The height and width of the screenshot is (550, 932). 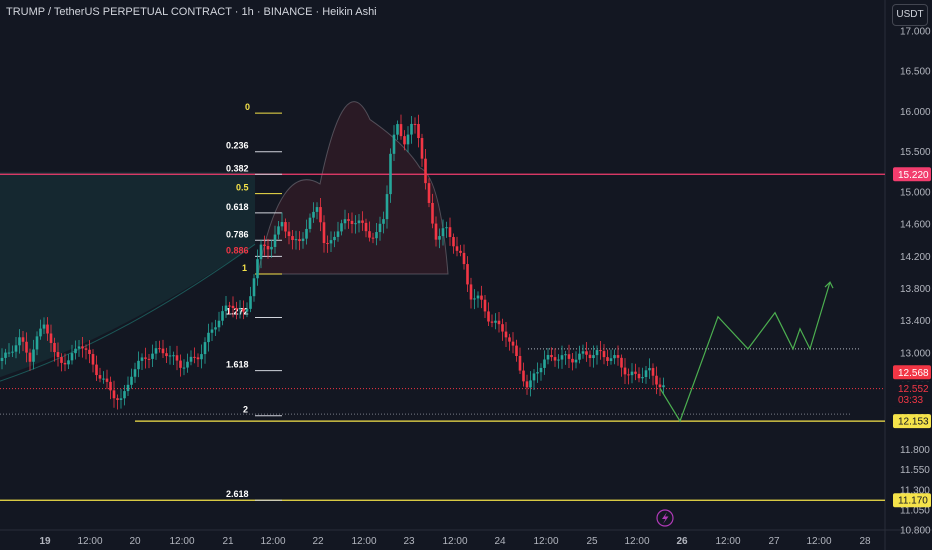 I want to click on currency-selector: USDT, so click(x=910, y=15).